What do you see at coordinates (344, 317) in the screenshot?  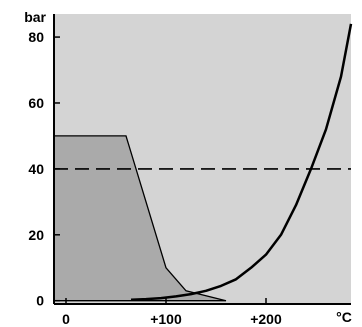 I see `x-unit-label: °C` at bounding box center [344, 317].